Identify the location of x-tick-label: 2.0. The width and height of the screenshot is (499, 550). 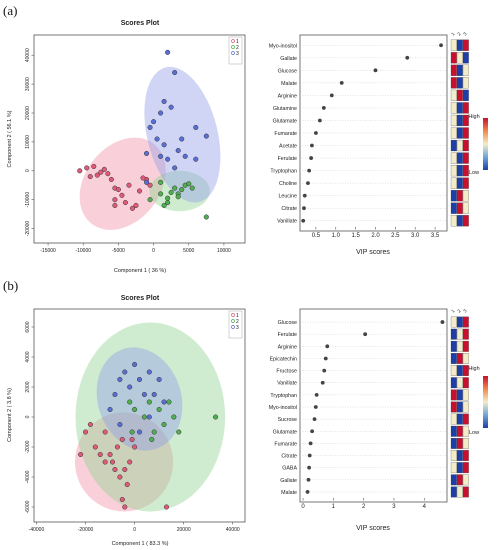
(375, 236).